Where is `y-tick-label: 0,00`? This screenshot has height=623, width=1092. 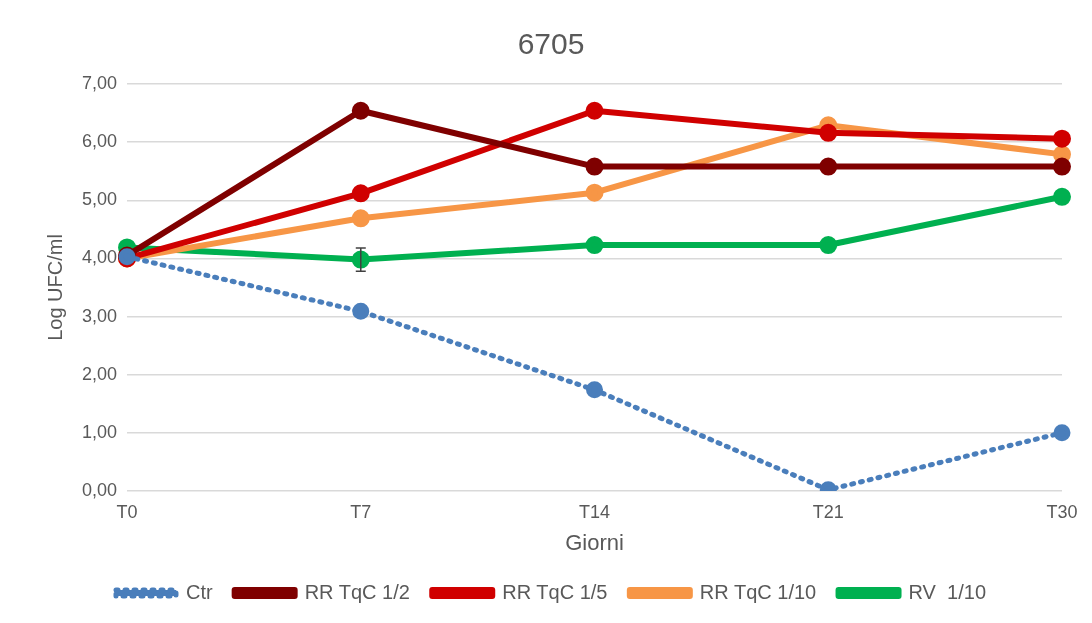 y-tick-label: 0,00 is located at coordinates (99, 489).